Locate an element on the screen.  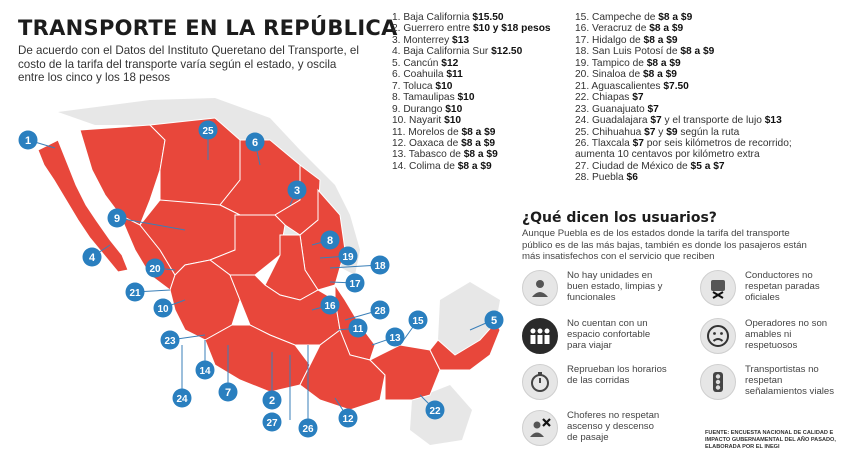
marker-22: 22 is located at coordinates (435, 410).